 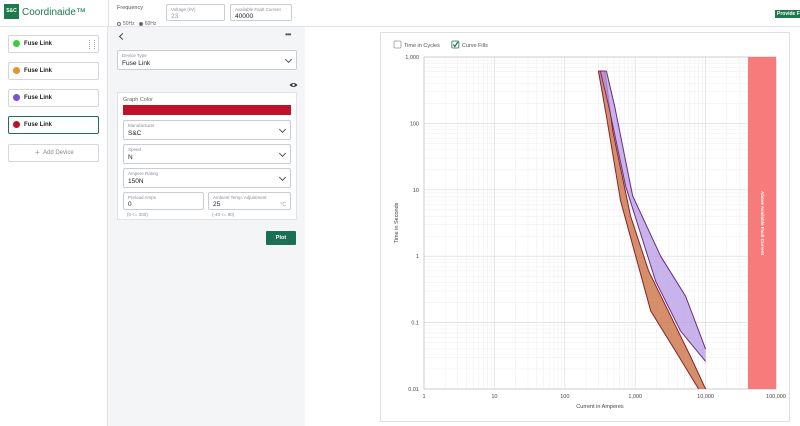 I want to click on manufacturer-label: Manufacturer, so click(x=141, y=125).